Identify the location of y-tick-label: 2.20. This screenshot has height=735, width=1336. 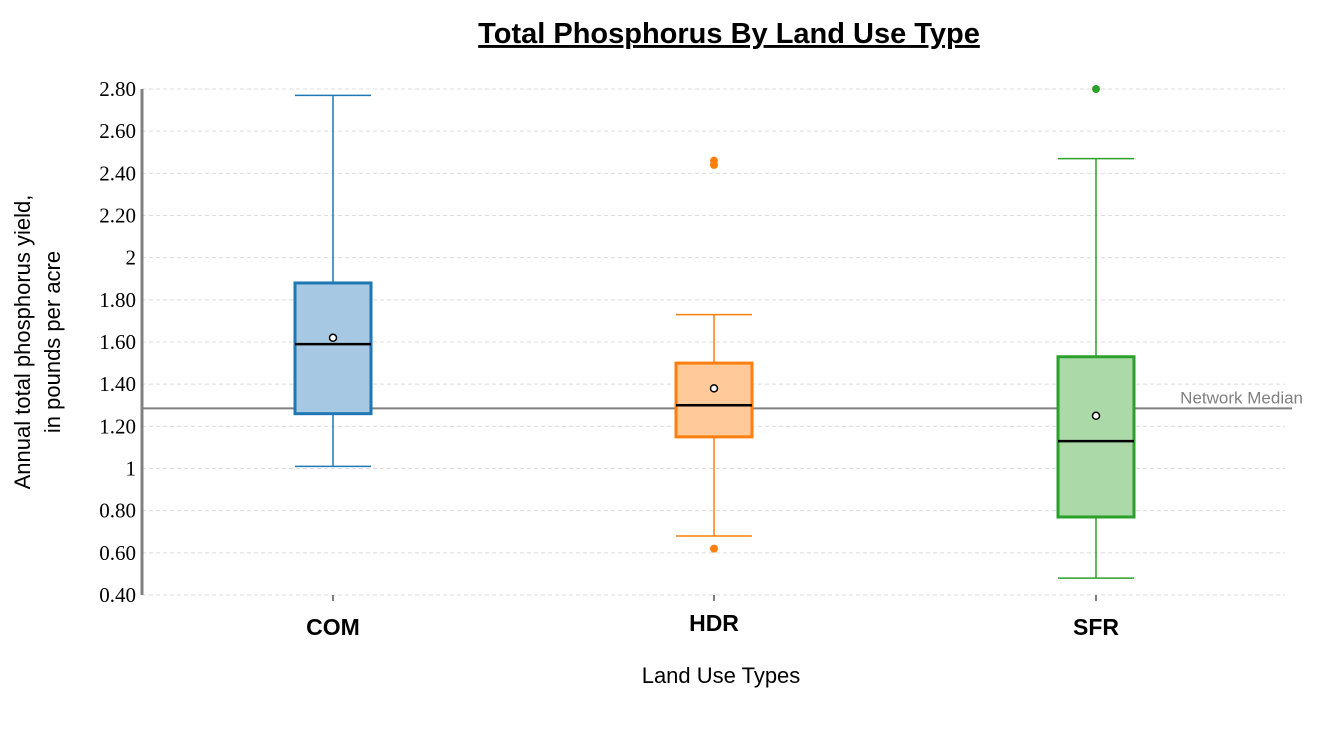
(117, 216).